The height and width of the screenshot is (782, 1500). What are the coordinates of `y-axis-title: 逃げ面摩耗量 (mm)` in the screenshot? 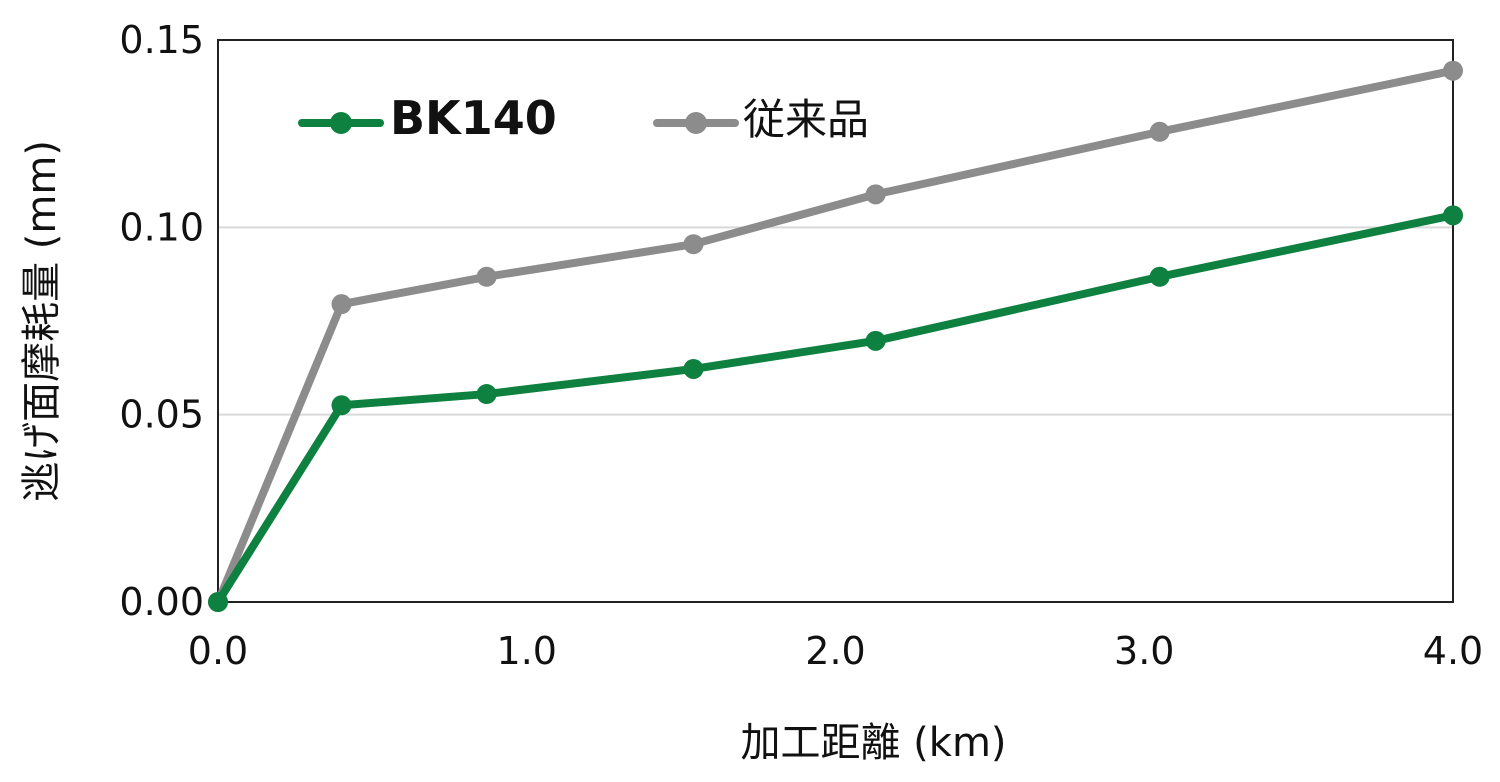 It's located at (42, 321).